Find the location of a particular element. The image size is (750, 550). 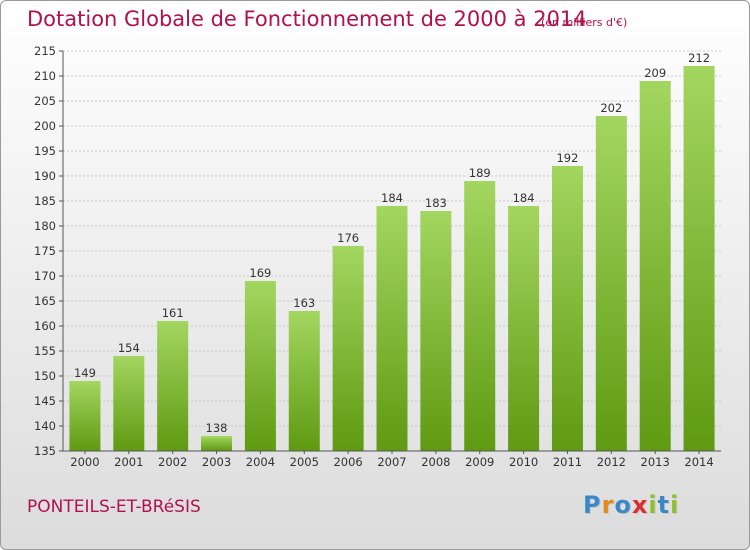

y-tick-label: 165 is located at coordinates (45, 301).